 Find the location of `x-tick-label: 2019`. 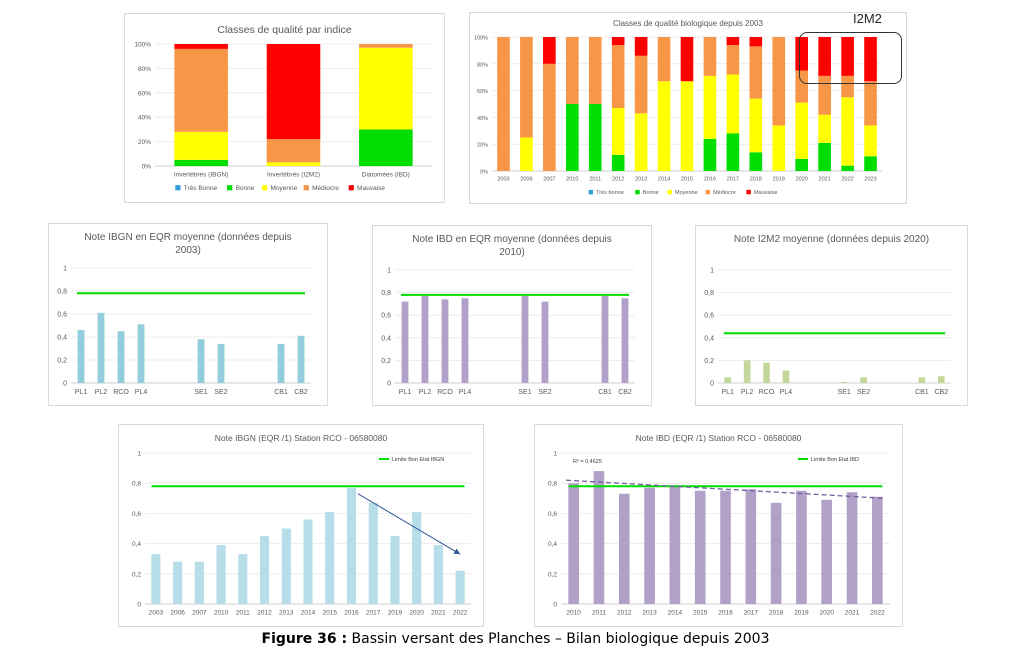

x-tick-label: 2019 is located at coordinates (395, 613).